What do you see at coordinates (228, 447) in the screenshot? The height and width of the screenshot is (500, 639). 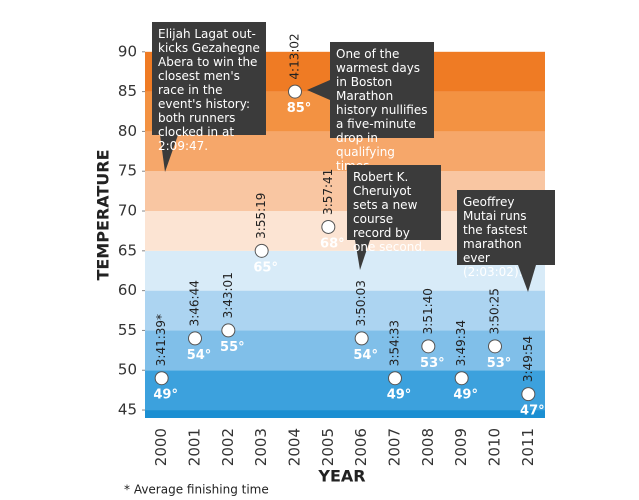 I see `x-tick-label: 2002` at bounding box center [228, 447].